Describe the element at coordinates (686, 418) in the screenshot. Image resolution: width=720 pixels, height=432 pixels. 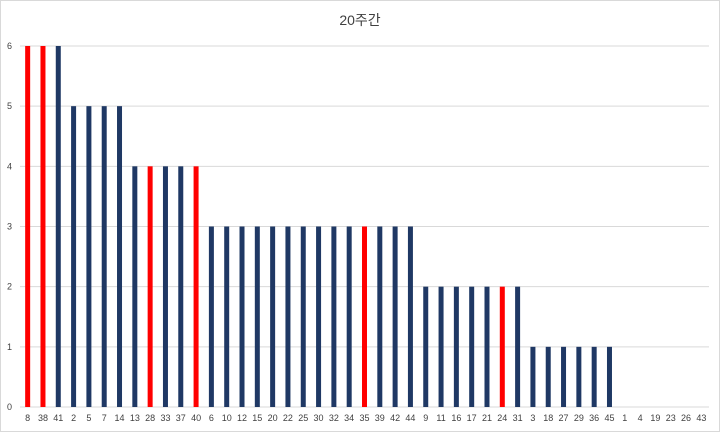
I see `x-tick-label: 26` at that location.